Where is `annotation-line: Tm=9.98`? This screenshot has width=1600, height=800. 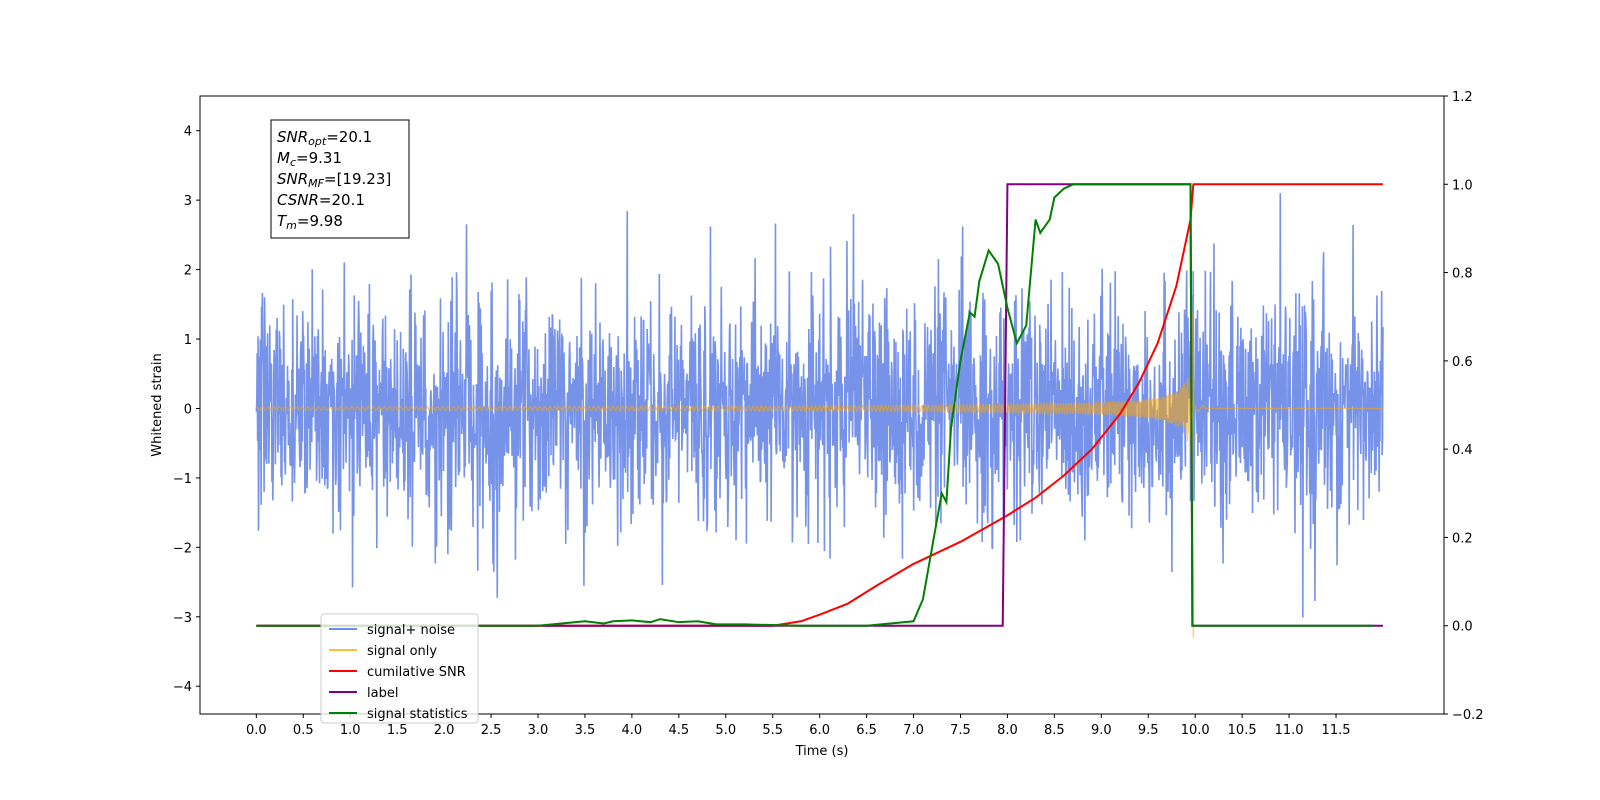
annotation-line: Tm=9.98 is located at coordinates (310, 222).